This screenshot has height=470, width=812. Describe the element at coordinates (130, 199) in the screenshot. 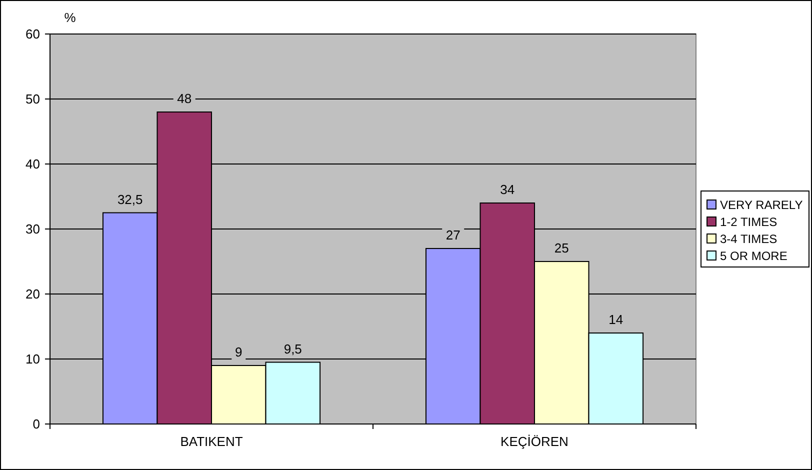

I see `data-label: 32,5` at that location.